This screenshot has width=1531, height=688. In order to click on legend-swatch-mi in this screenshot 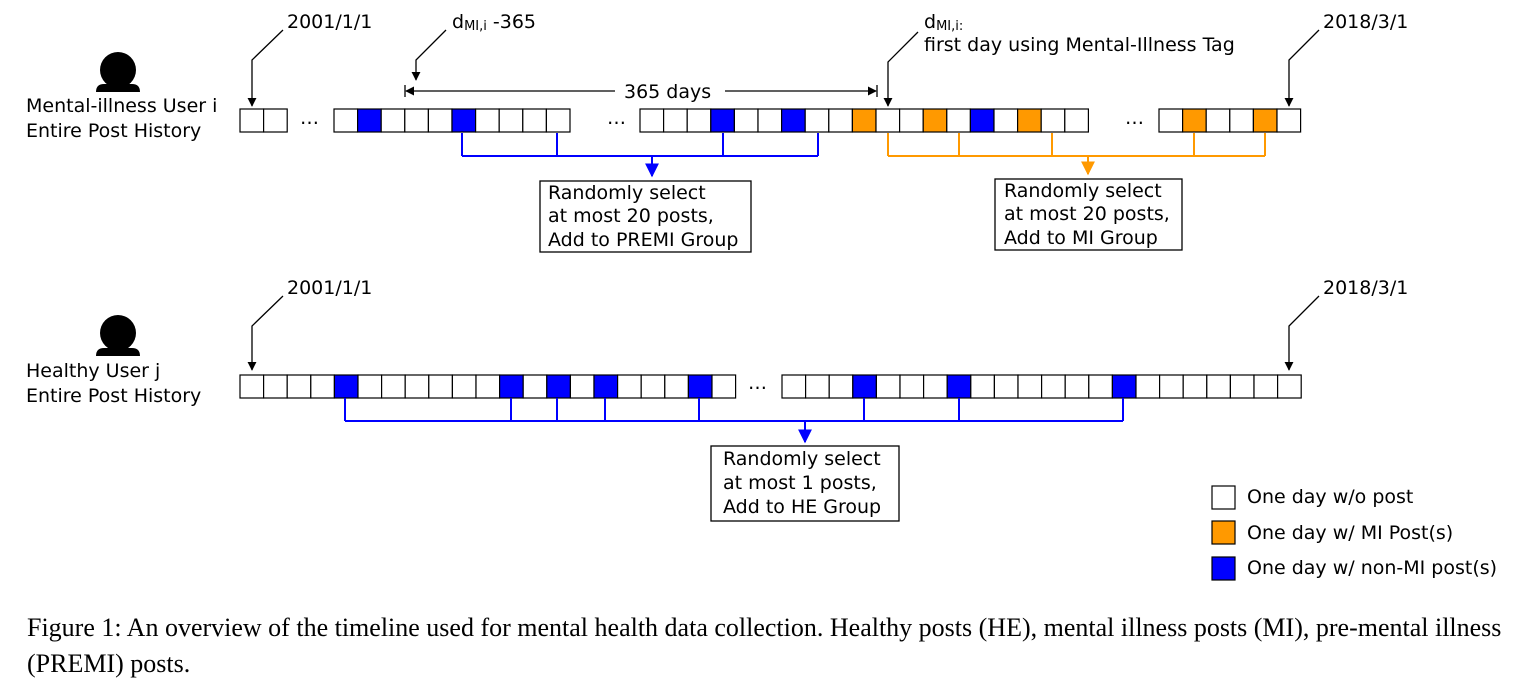, I will do `click(1223, 532)`.